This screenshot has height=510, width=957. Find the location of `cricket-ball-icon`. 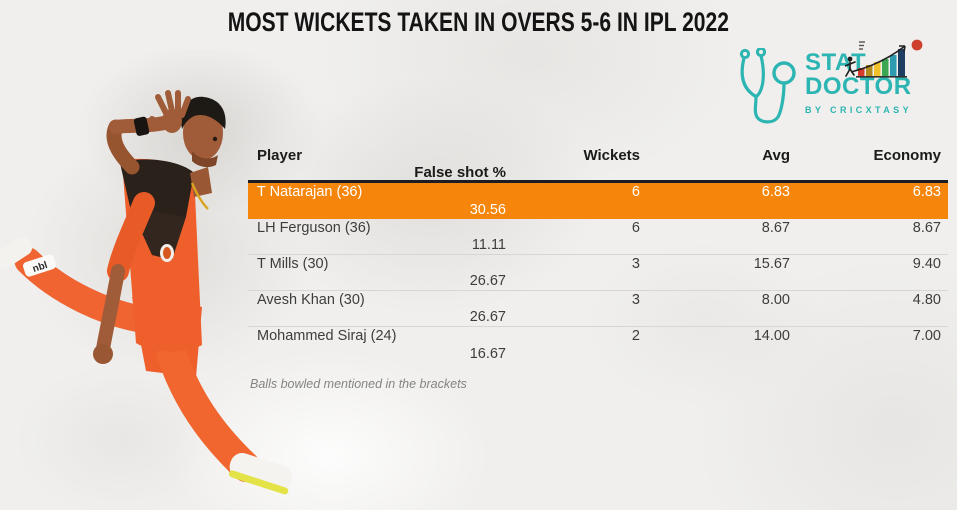

cricket-ball-icon is located at coordinates (917, 45).